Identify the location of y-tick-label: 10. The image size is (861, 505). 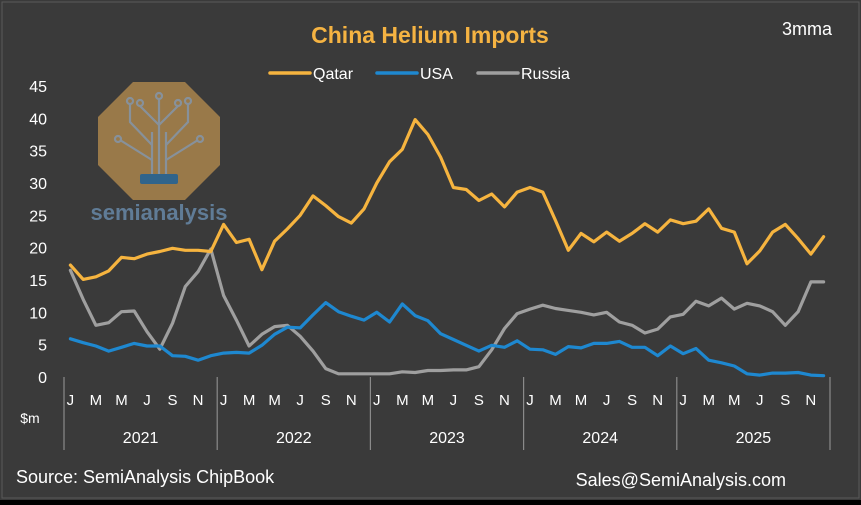
(38, 313).